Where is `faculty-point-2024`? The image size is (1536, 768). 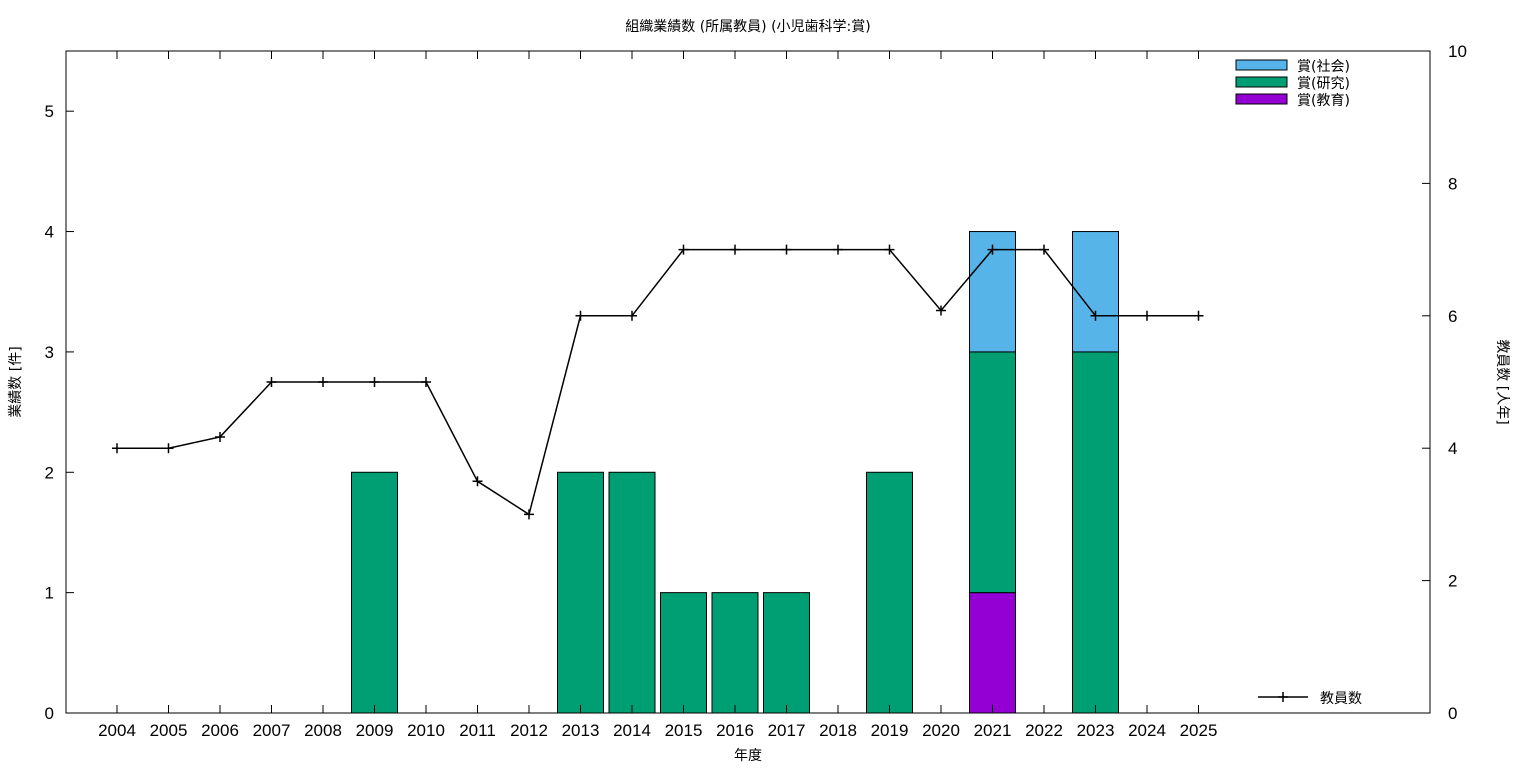 faculty-point-2024 is located at coordinates (1147, 315).